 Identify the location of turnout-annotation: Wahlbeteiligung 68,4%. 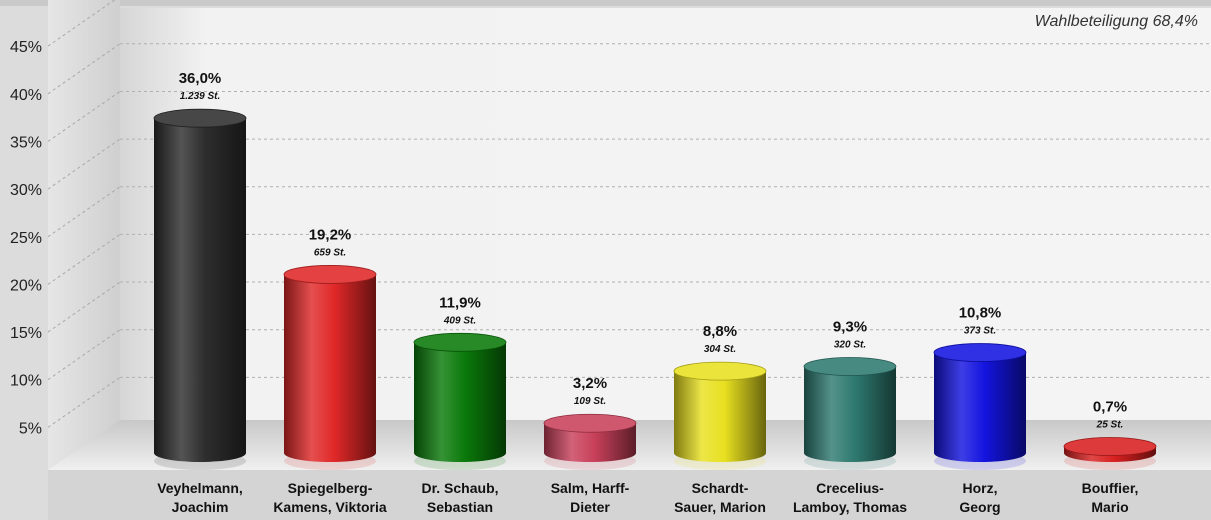
(1116, 21).